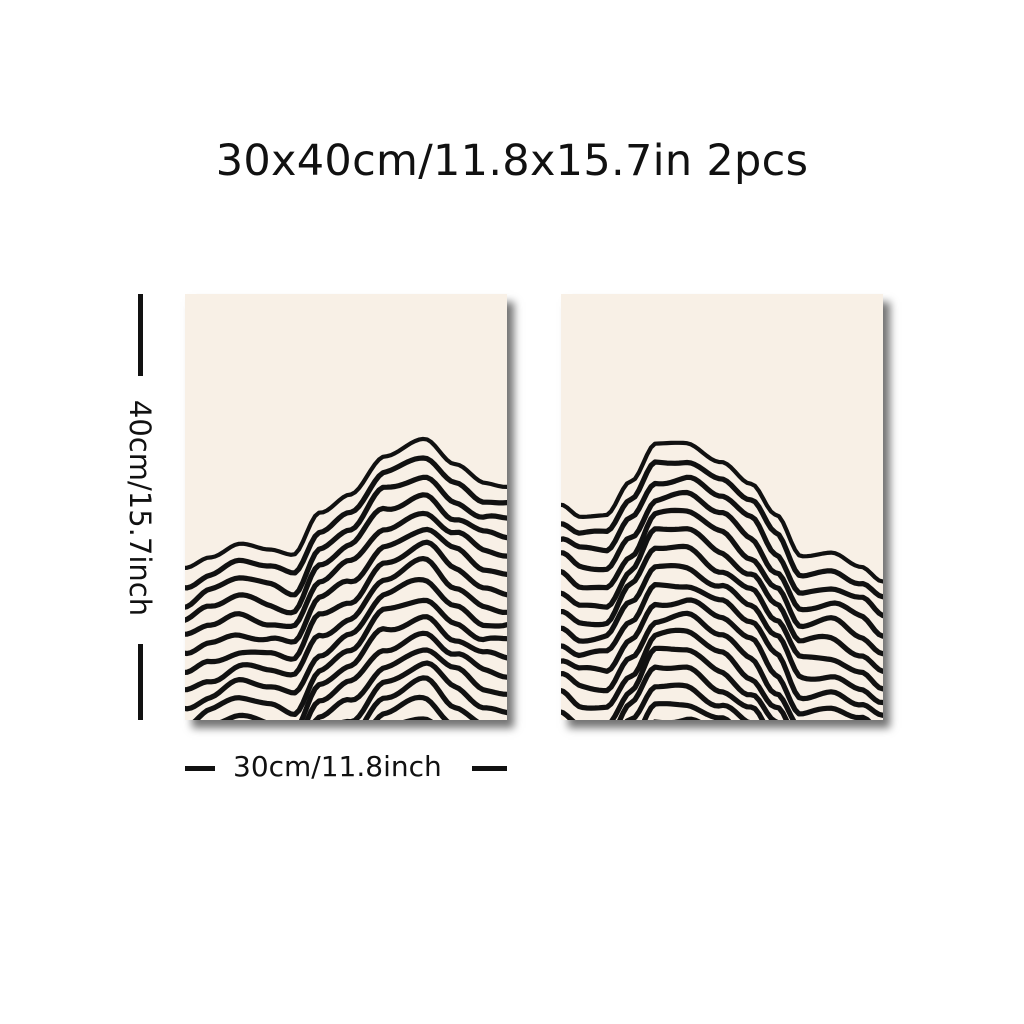 This screenshot has height=1024, width=1024. I want to click on canvas-panel-right, so click(722, 507).